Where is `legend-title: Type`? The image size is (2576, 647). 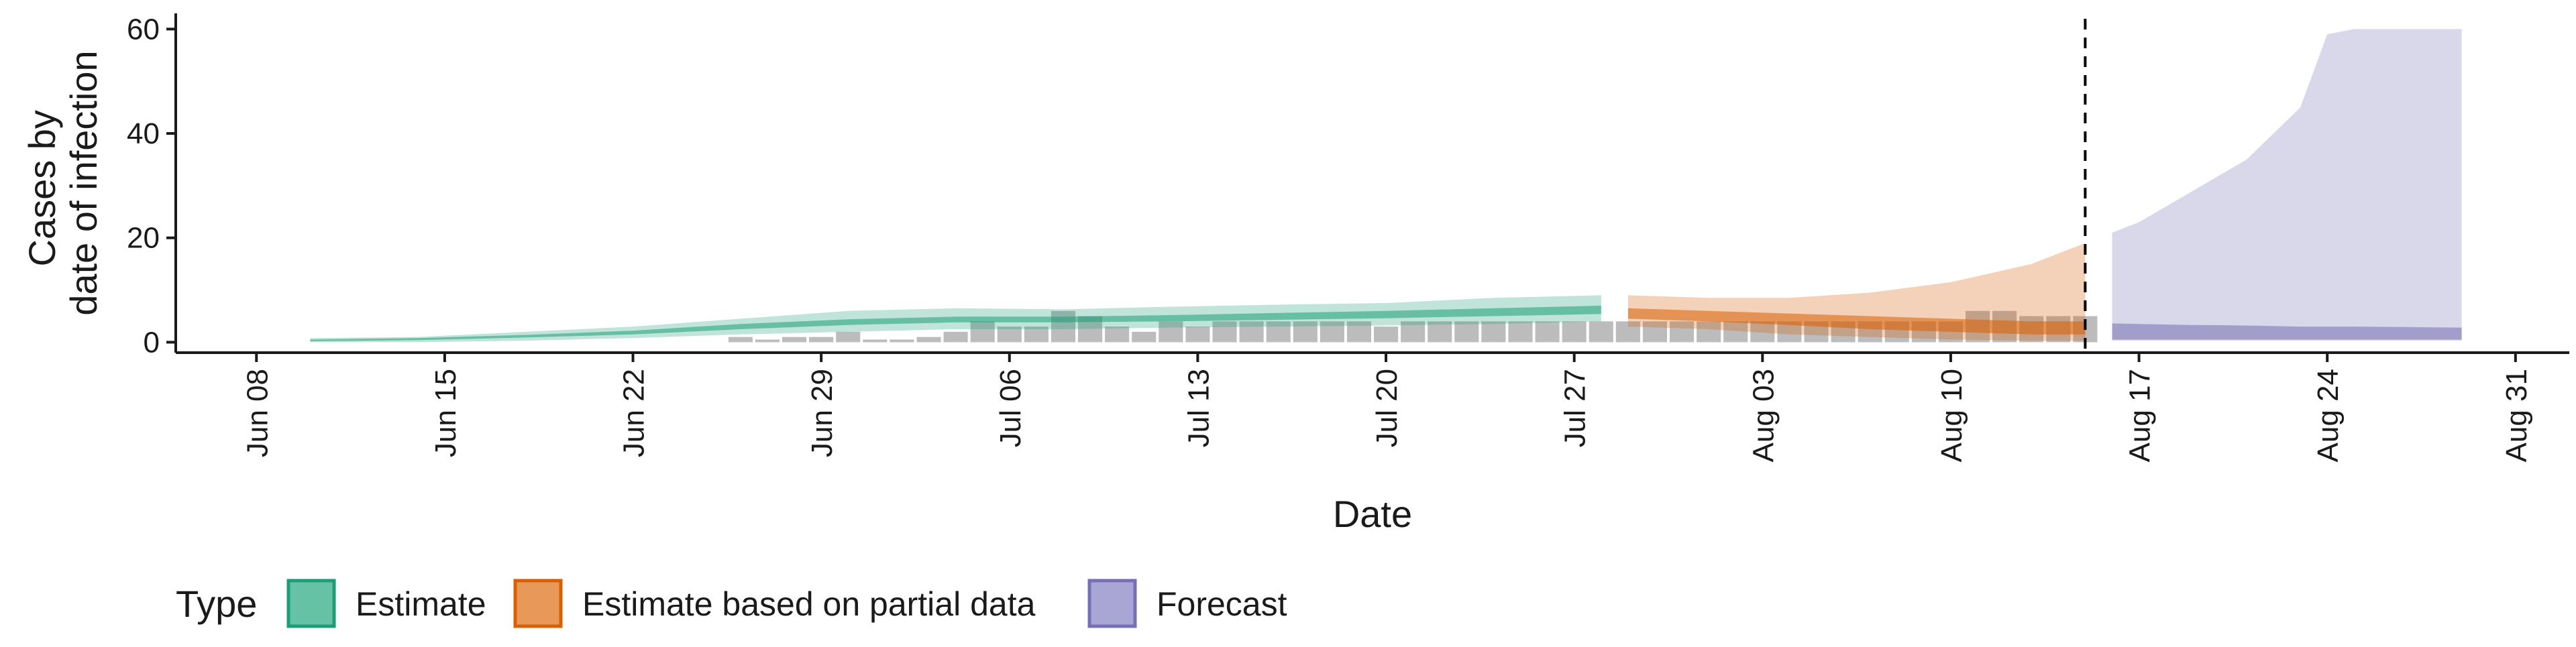
legend-title: Type is located at coordinates (216, 604).